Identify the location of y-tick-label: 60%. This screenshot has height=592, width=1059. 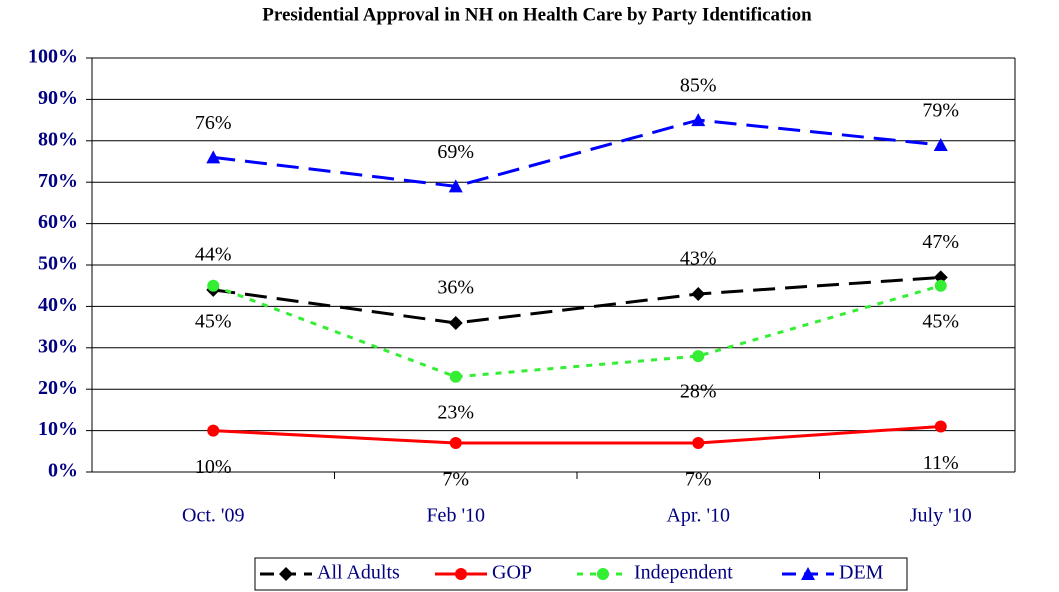
(58, 222).